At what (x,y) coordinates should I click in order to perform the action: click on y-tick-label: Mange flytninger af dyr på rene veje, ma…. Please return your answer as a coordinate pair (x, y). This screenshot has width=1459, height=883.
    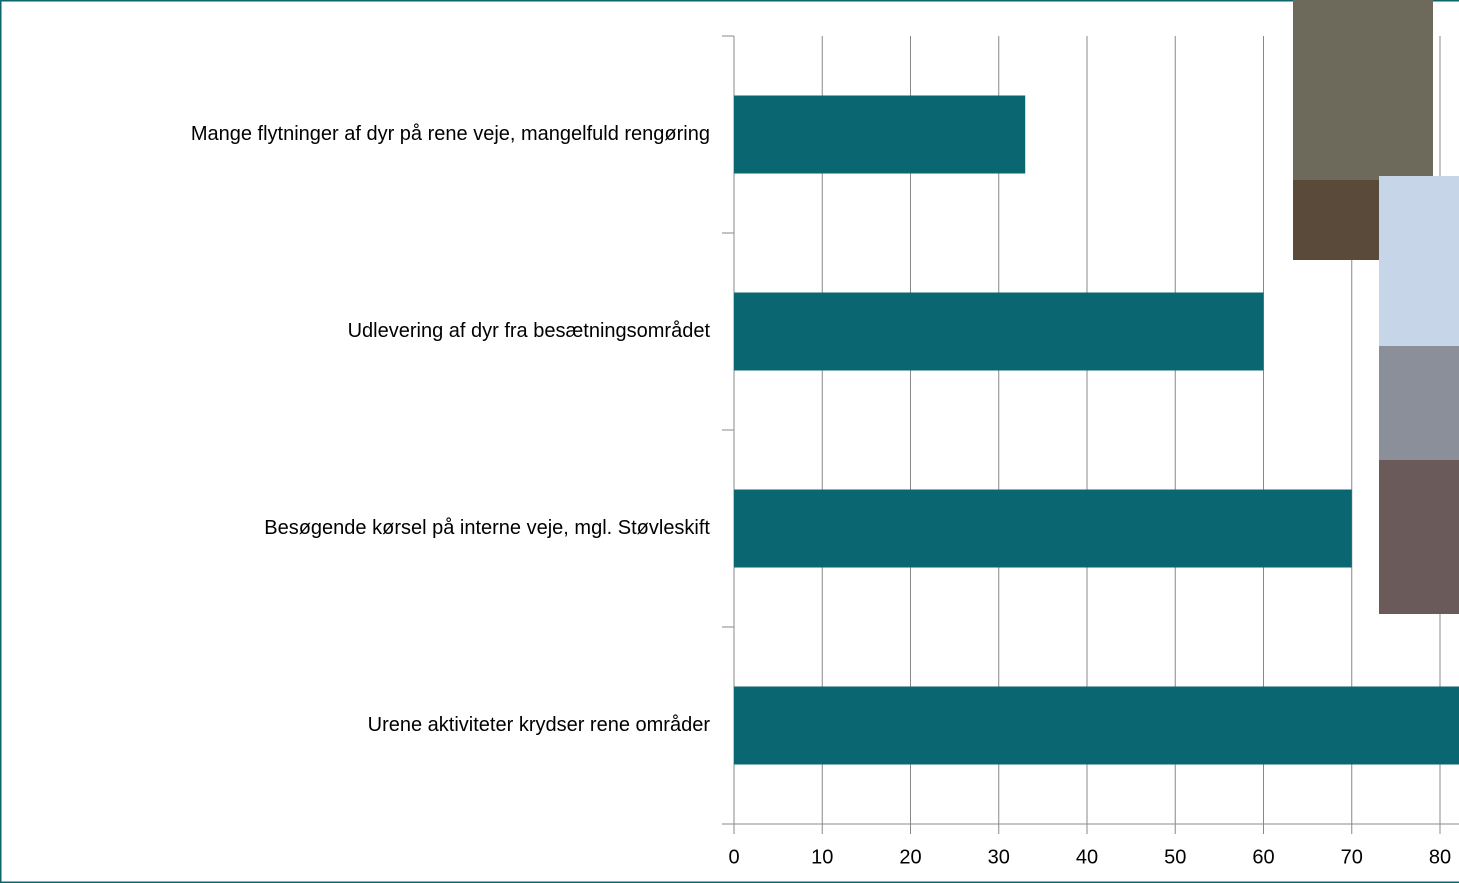
    Looking at the image, I should click on (450, 134).